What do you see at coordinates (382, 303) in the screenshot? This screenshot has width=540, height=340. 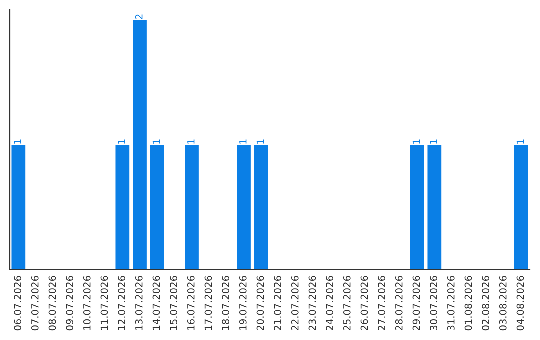 I see `x-tick-label: 27.07.2026` at bounding box center [382, 303].